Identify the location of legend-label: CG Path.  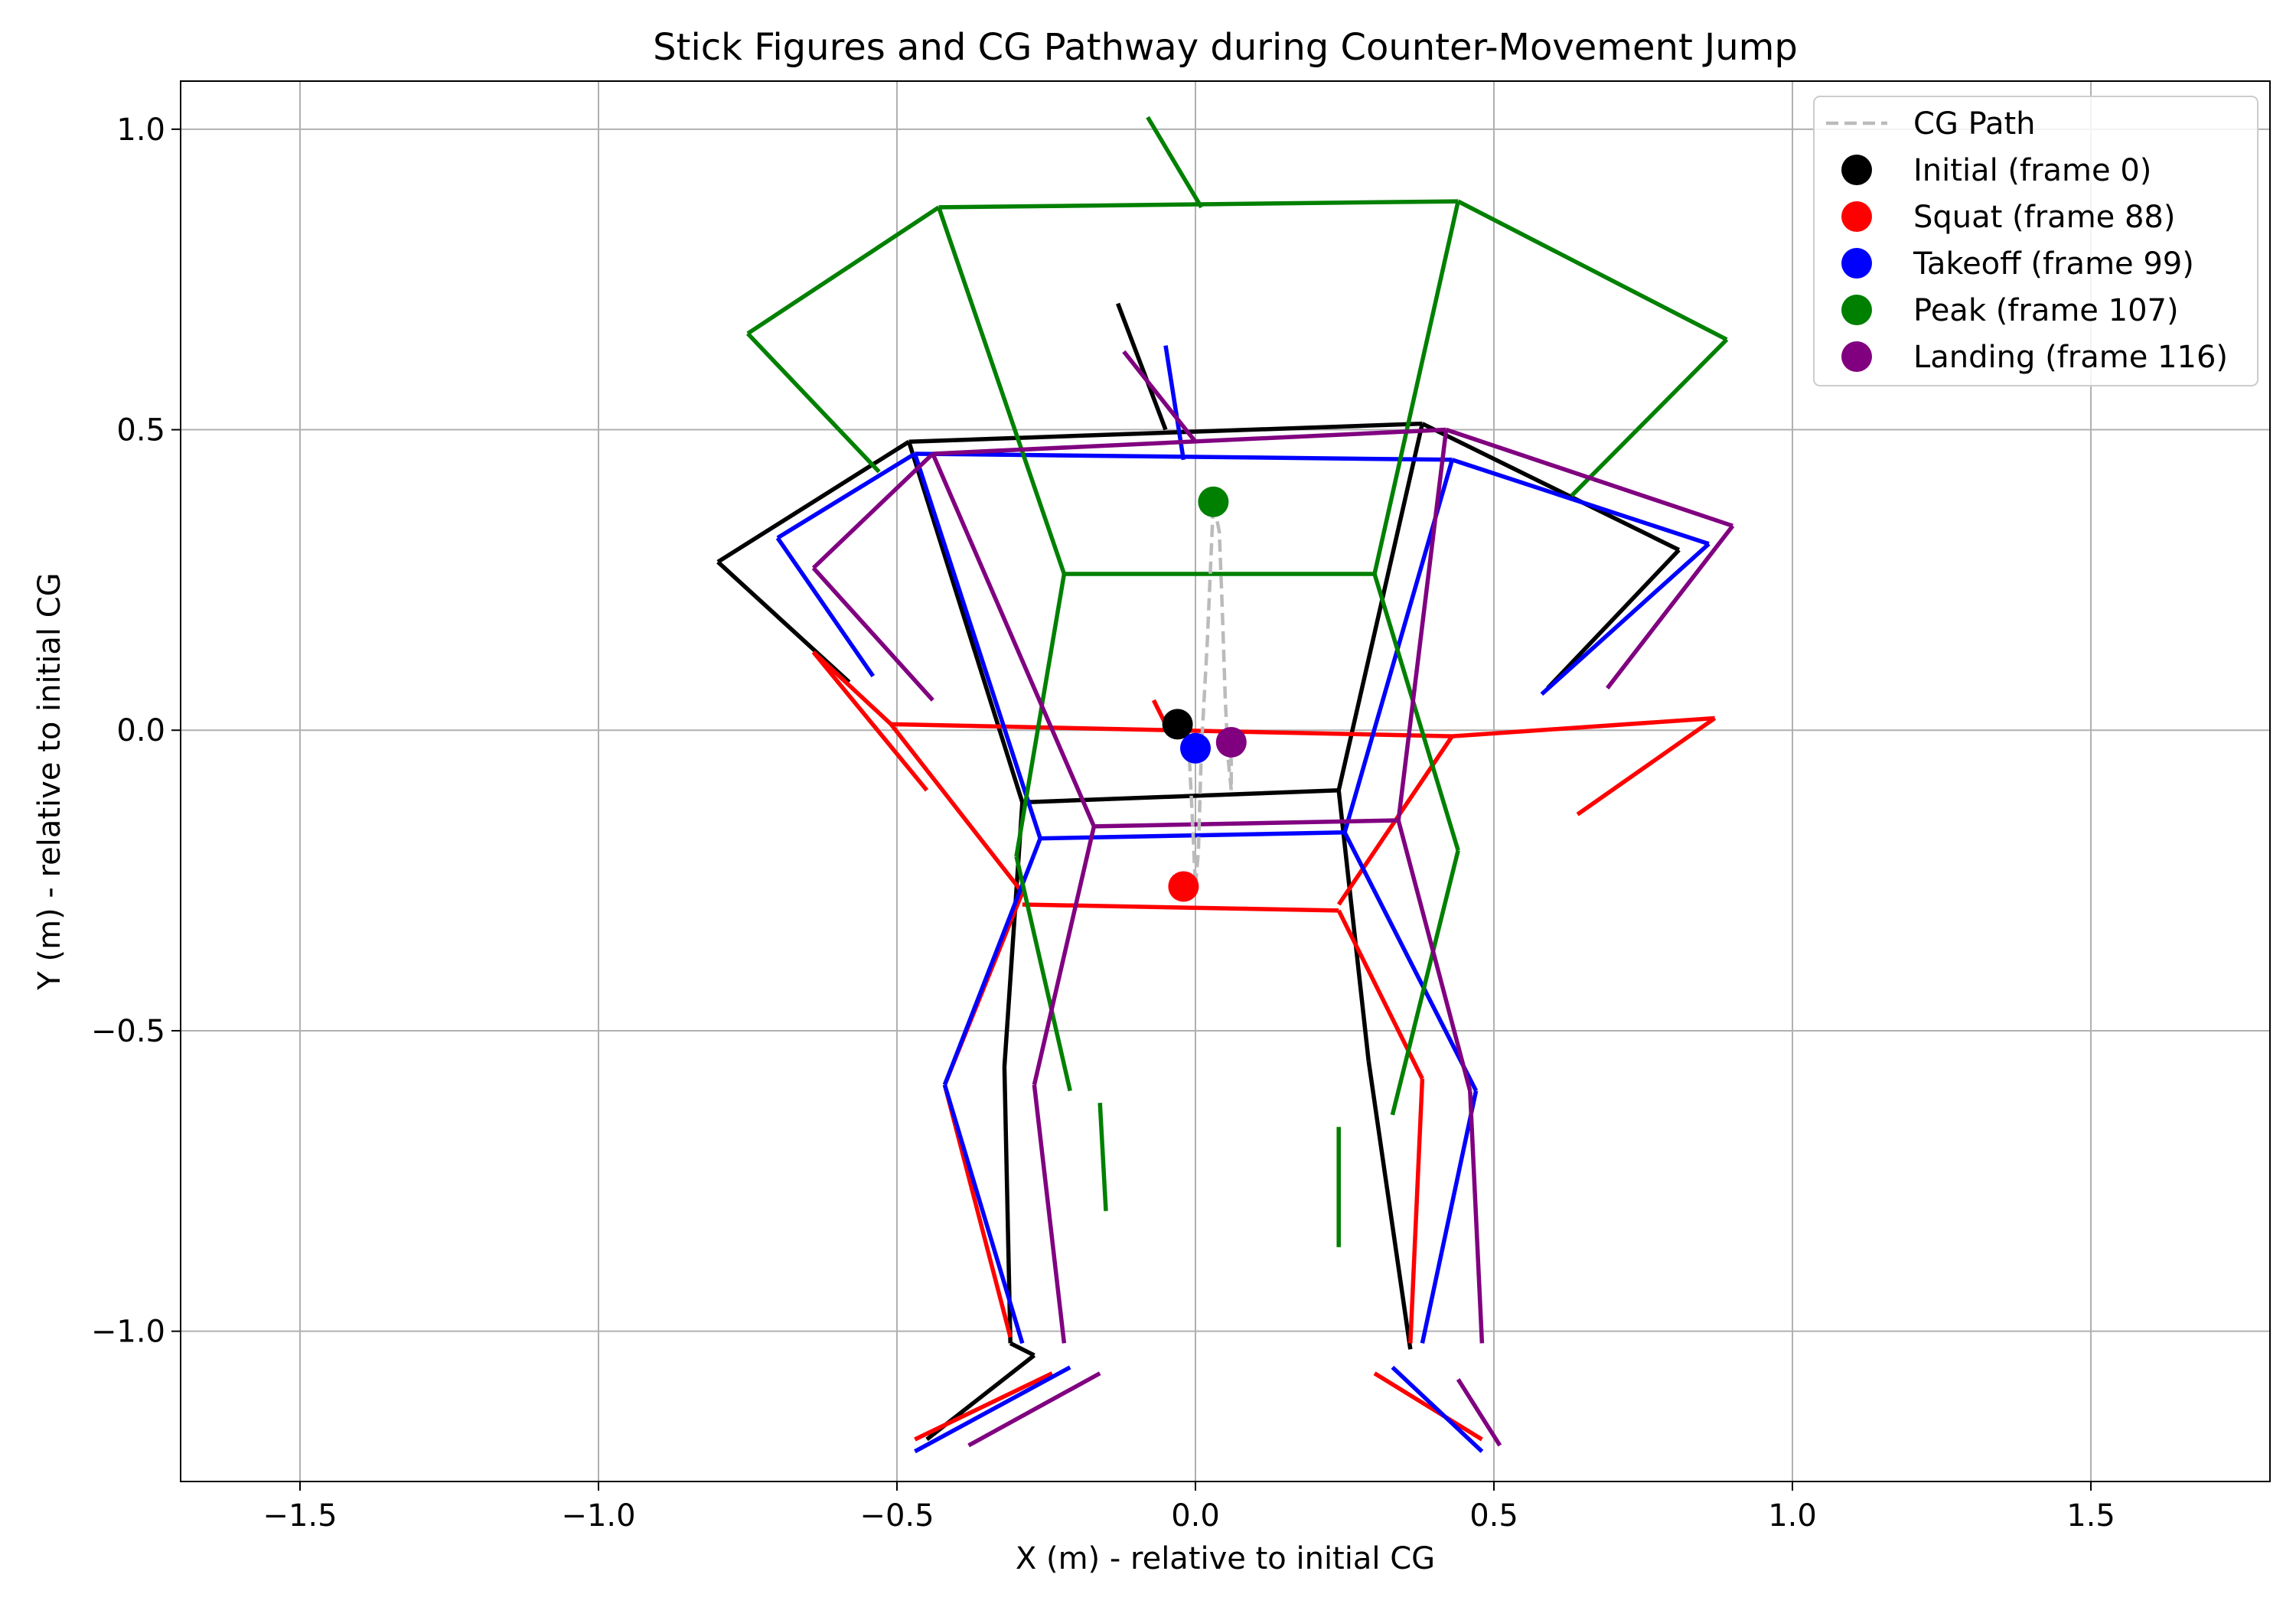
(1974, 124).